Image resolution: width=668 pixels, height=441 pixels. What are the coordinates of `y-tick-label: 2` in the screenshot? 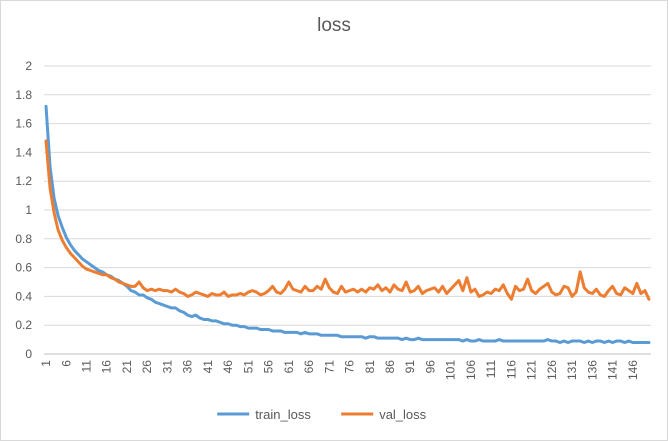 It's located at (28, 66).